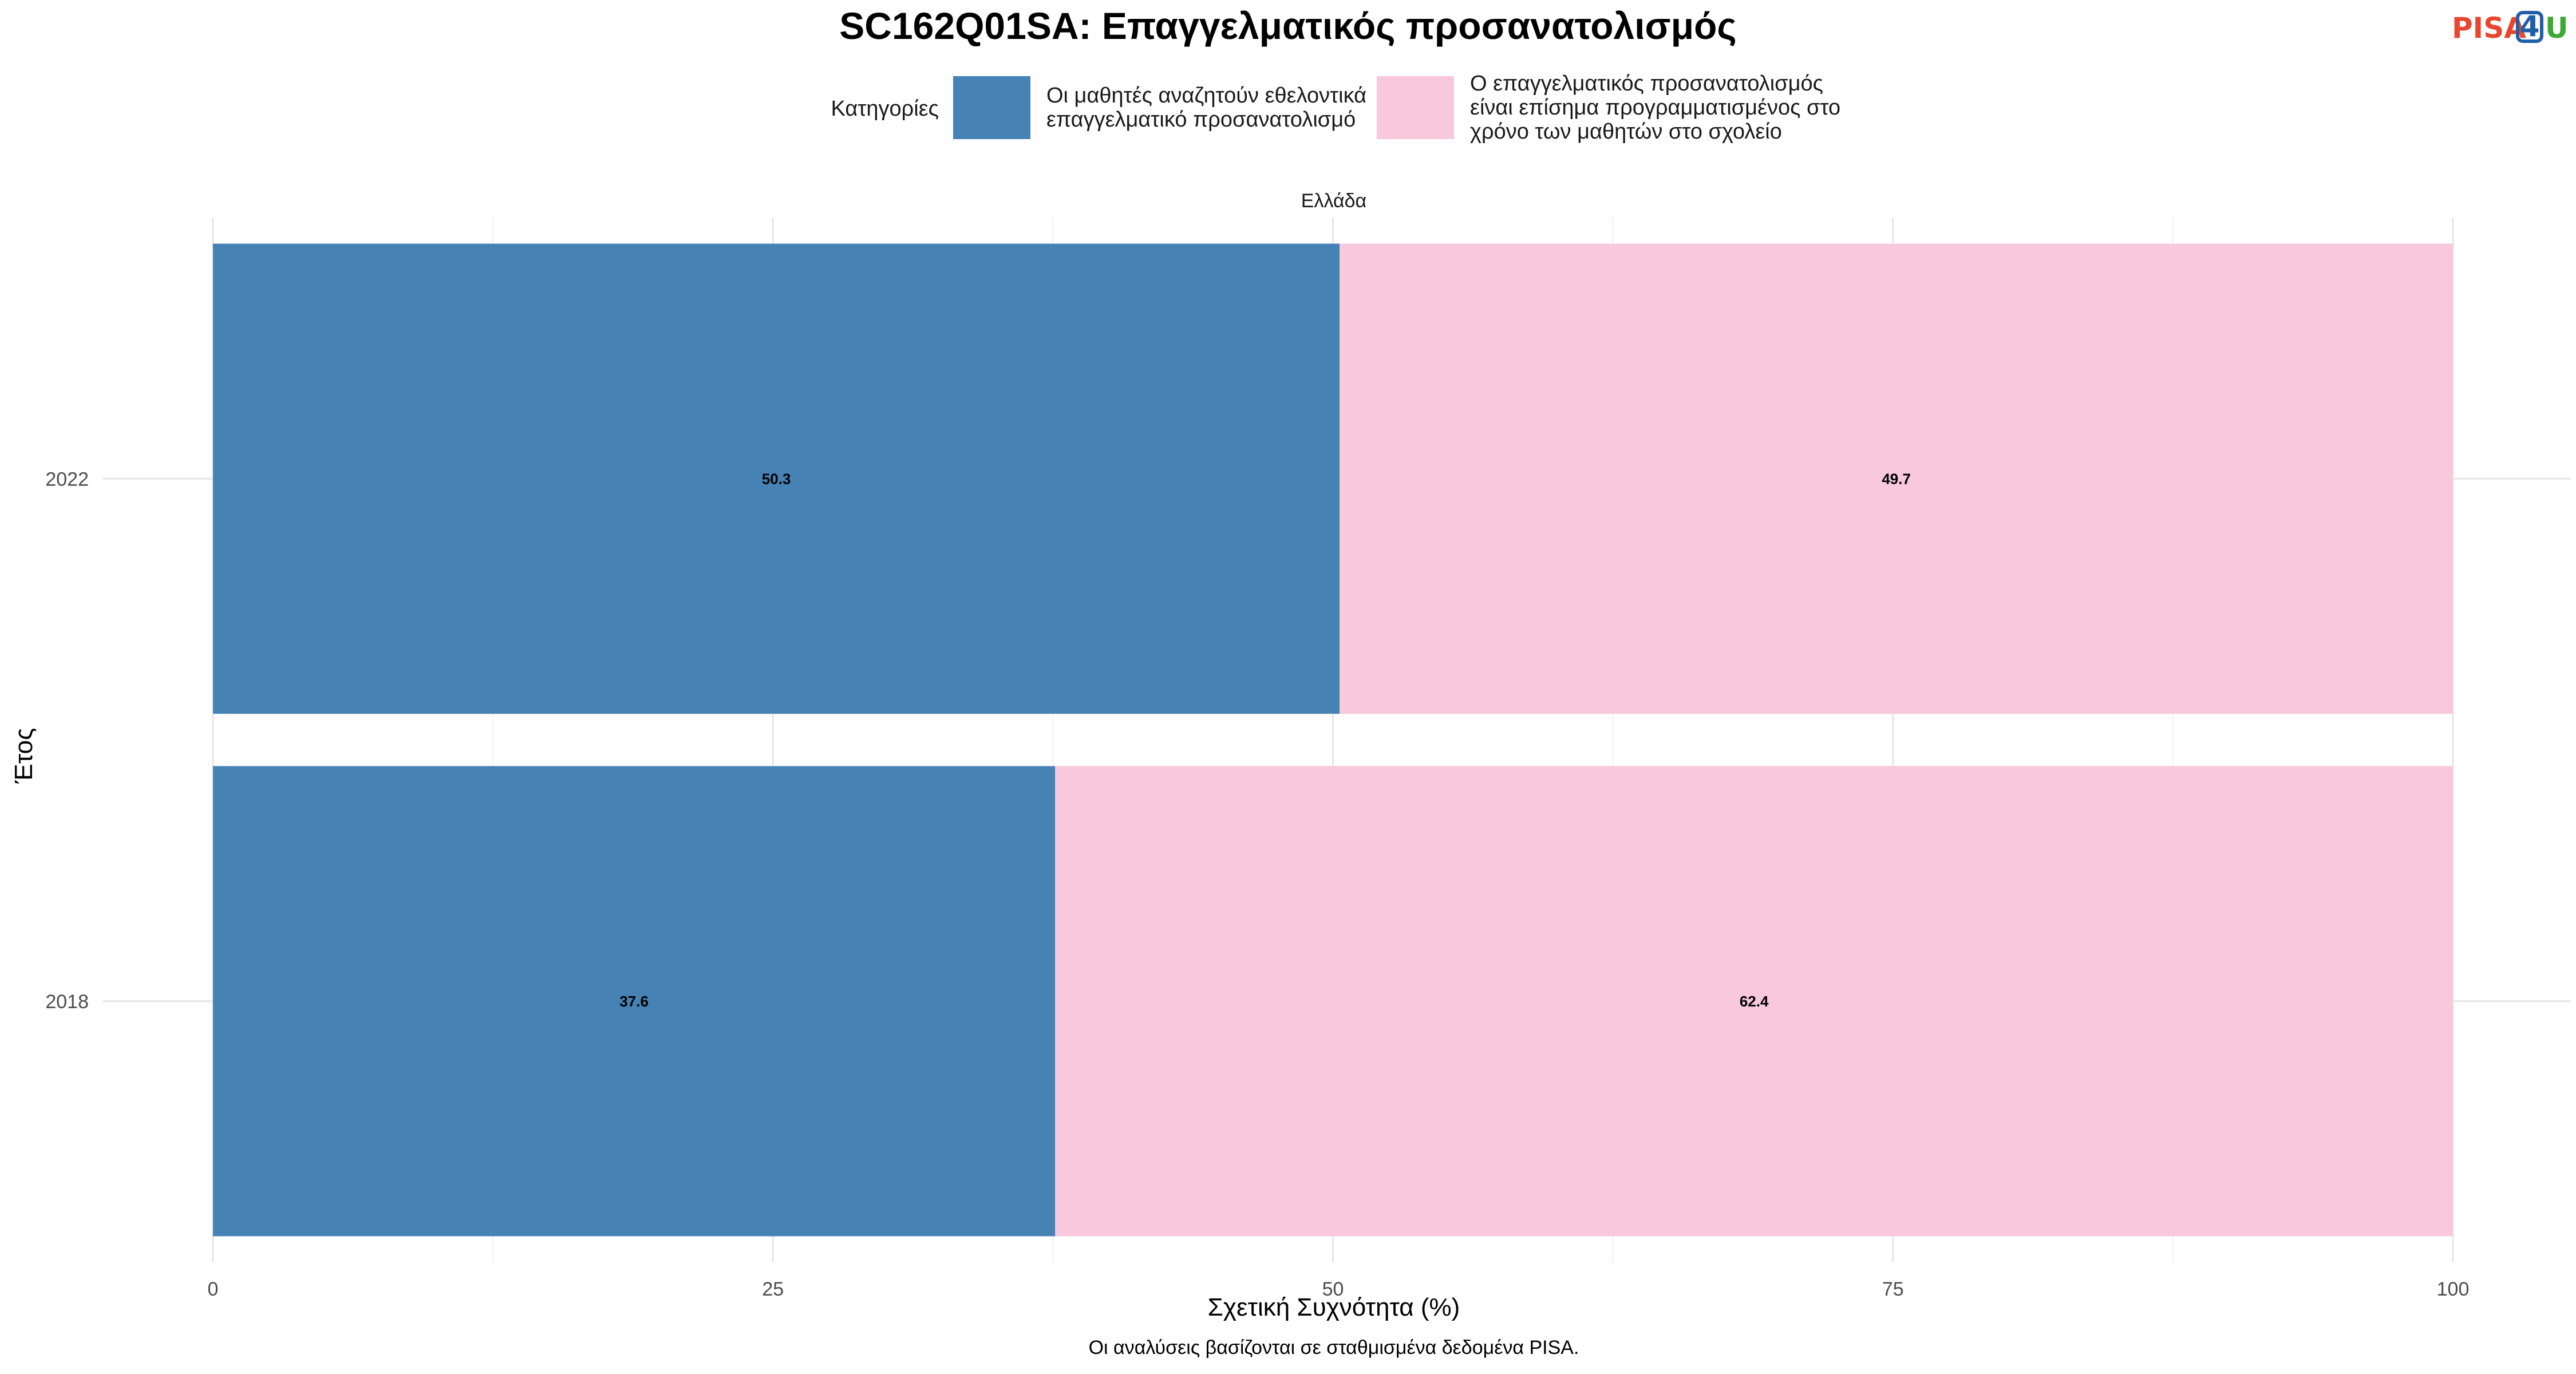 The width and height of the screenshot is (2576, 1374). I want to click on data-label-2018-series-1: 37.6, so click(634, 1002).